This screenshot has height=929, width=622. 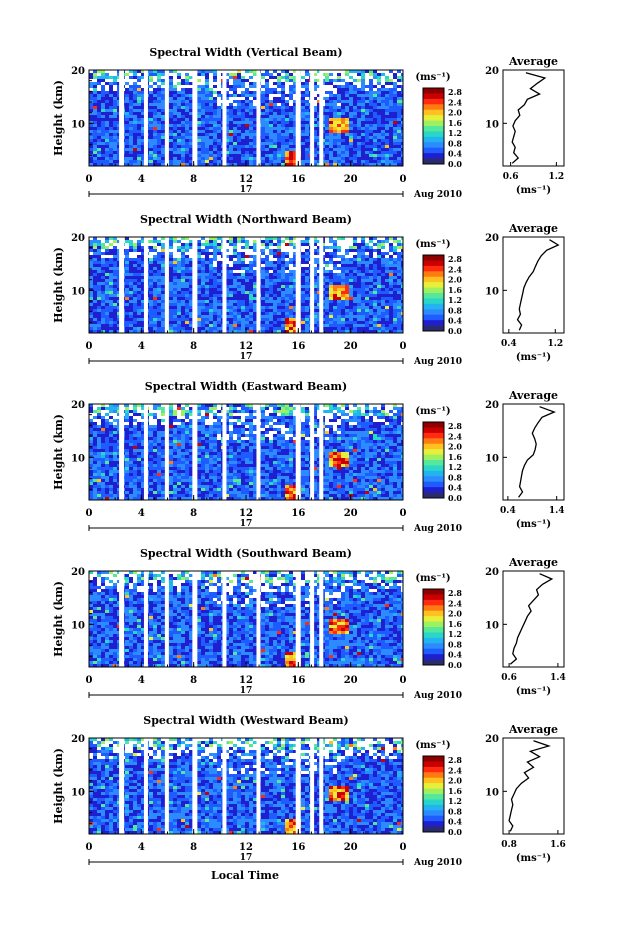 I want to click on average-frame, so click(x=533, y=452).